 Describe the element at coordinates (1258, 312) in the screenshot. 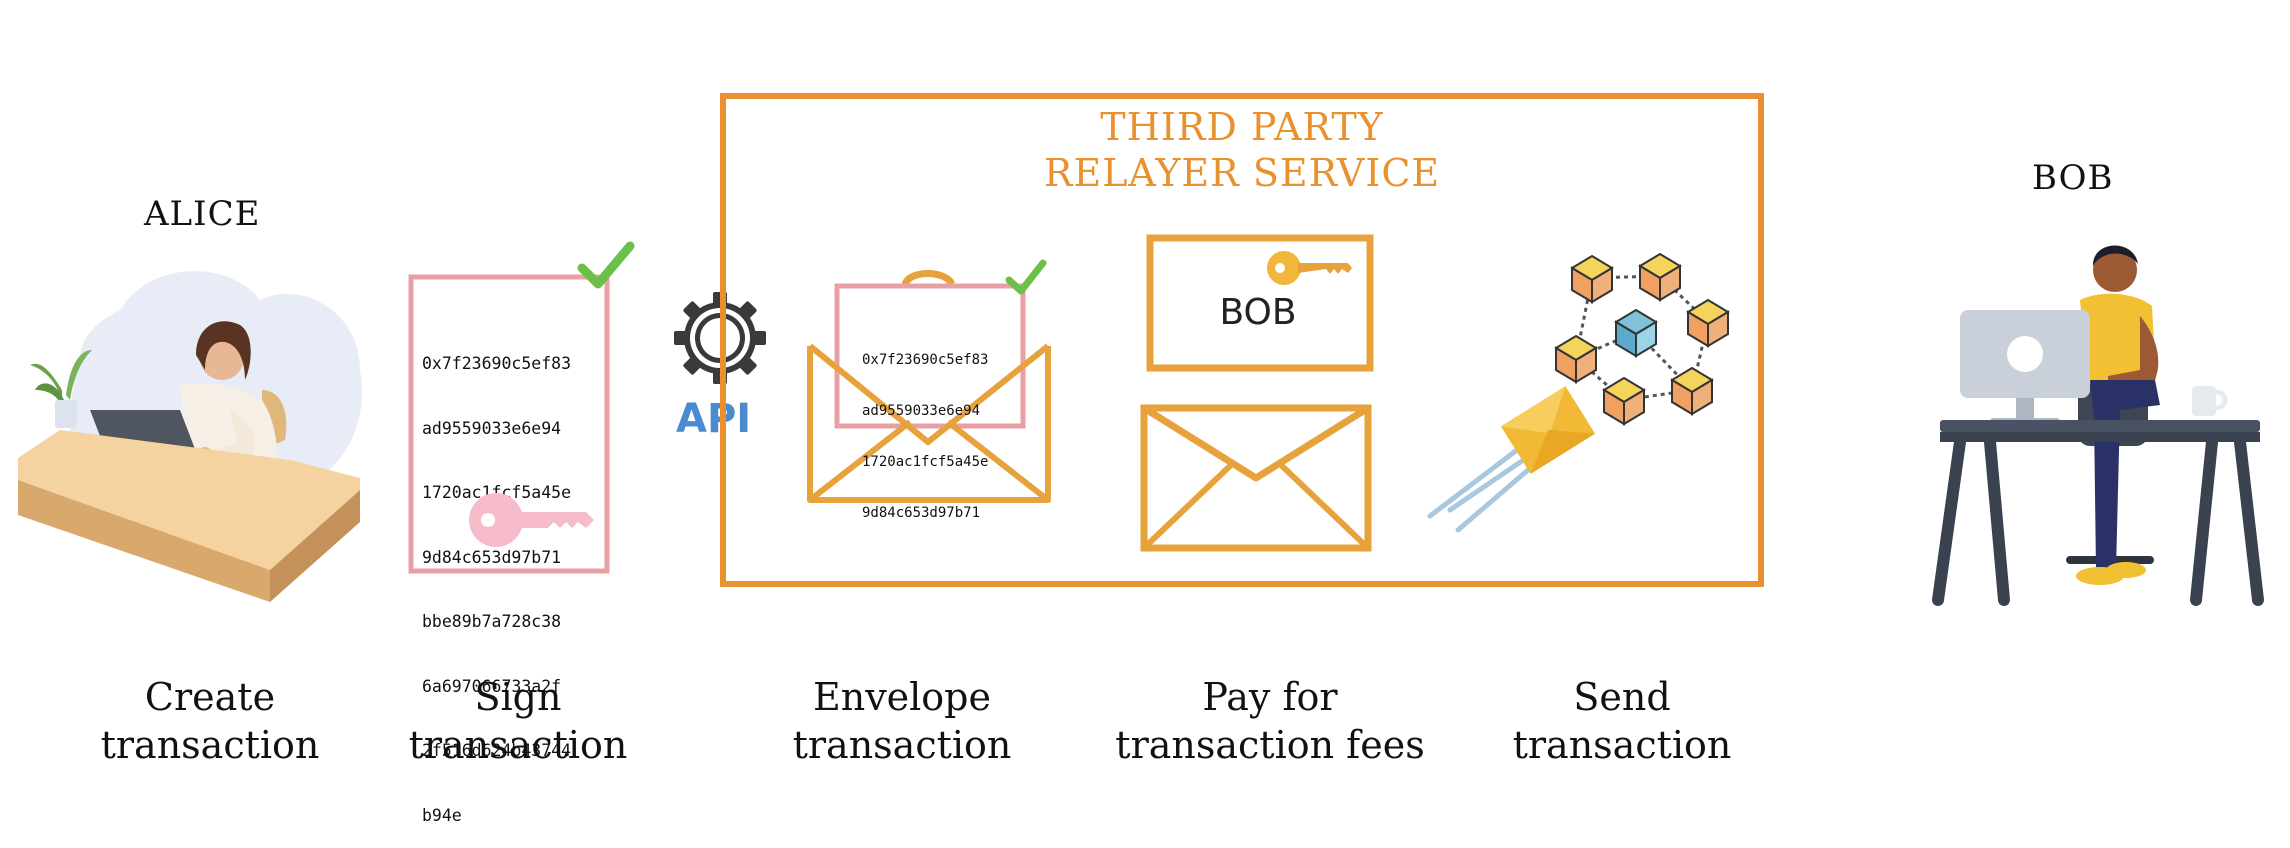

I see `fee-payer-label: BOB` at that location.